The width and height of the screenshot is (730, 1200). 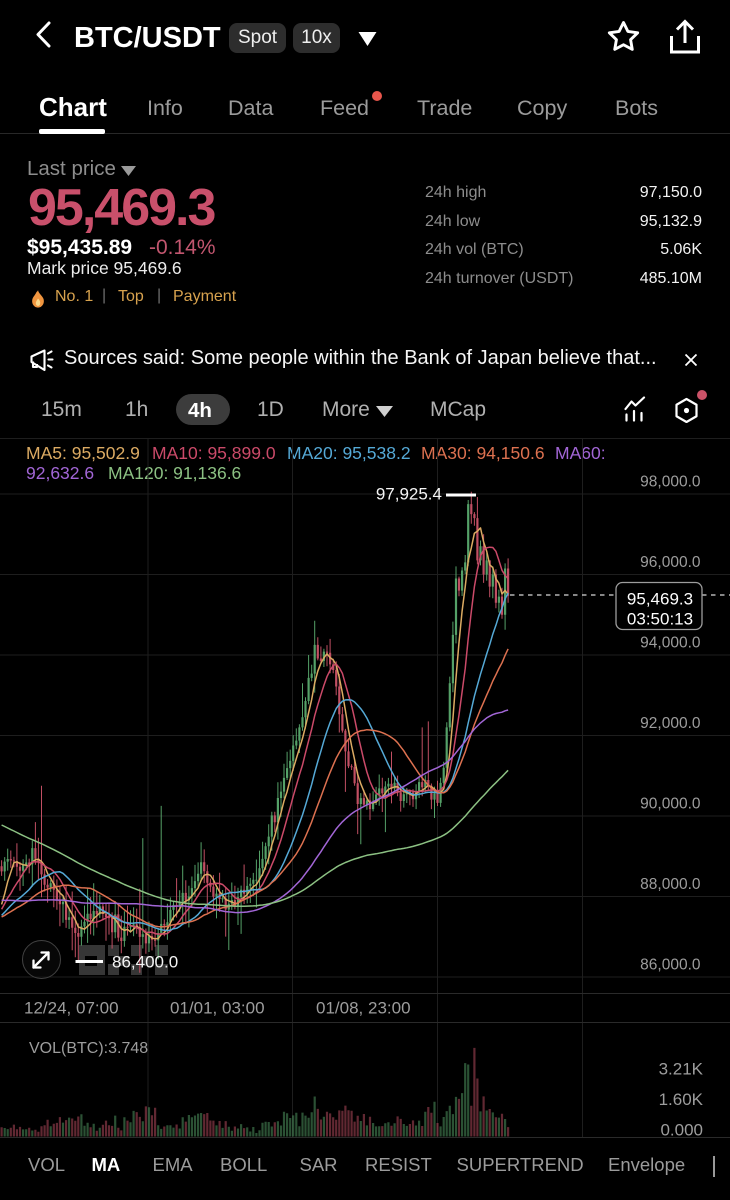 What do you see at coordinates (363, 1008) in the screenshot?
I see `svg-text: 01/08, 23:00` at bounding box center [363, 1008].